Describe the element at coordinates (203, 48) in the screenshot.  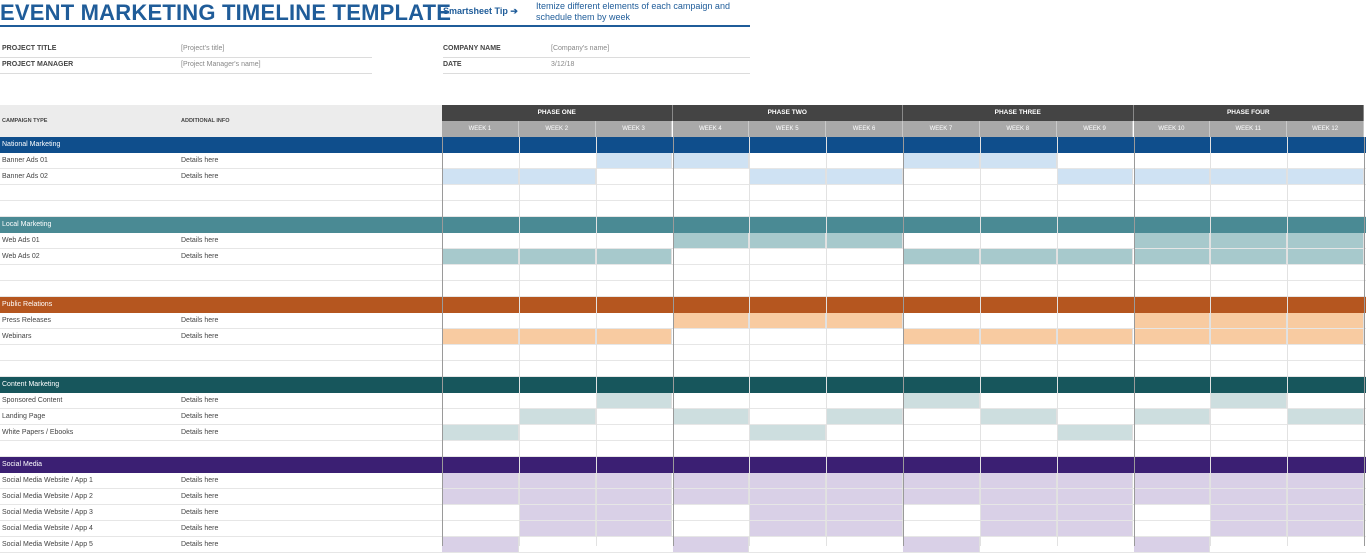
I see `project-title-value: [Project's title]` at that location.